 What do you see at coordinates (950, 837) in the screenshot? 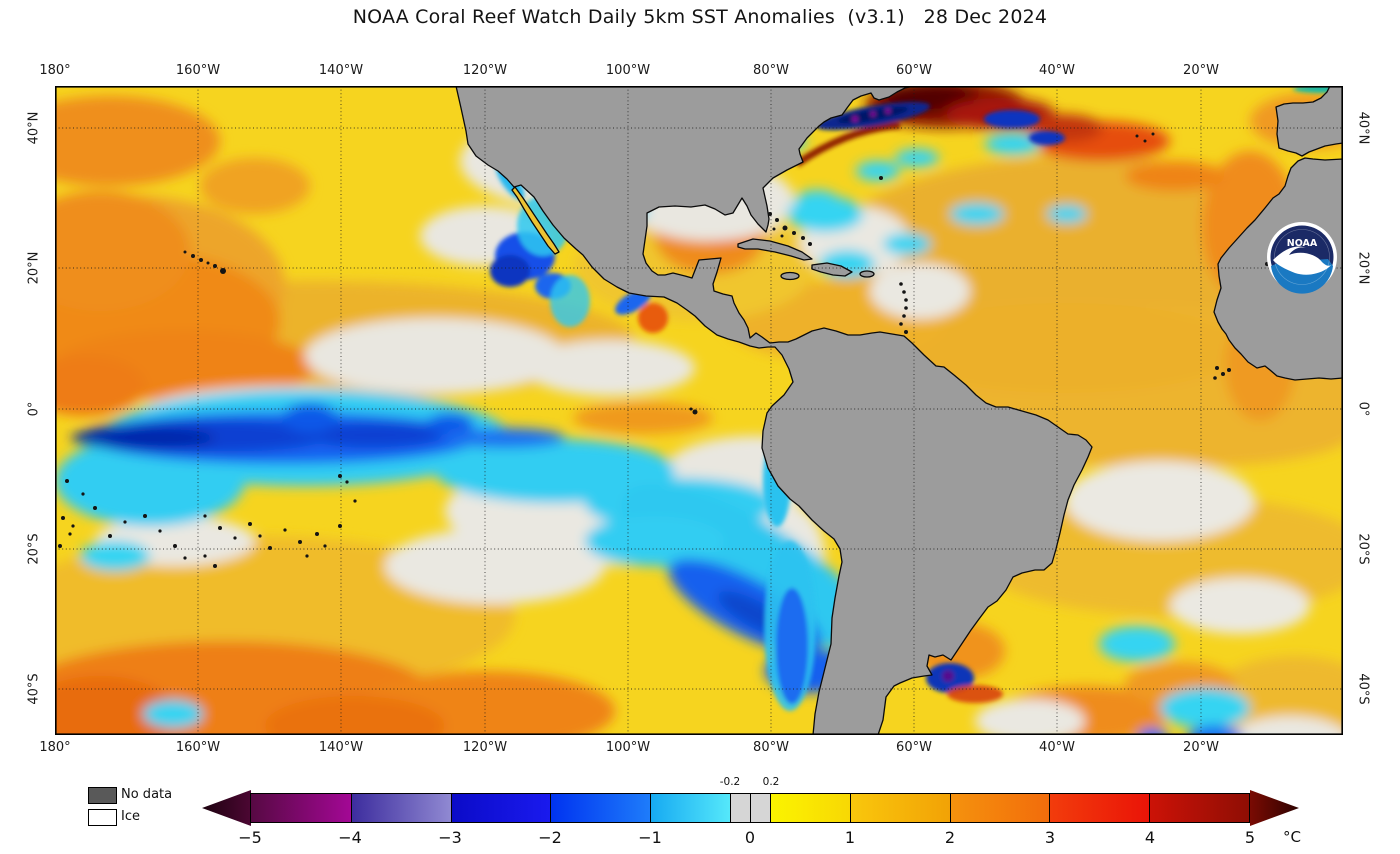
I see `colorbar-tick: 2` at bounding box center [950, 837].